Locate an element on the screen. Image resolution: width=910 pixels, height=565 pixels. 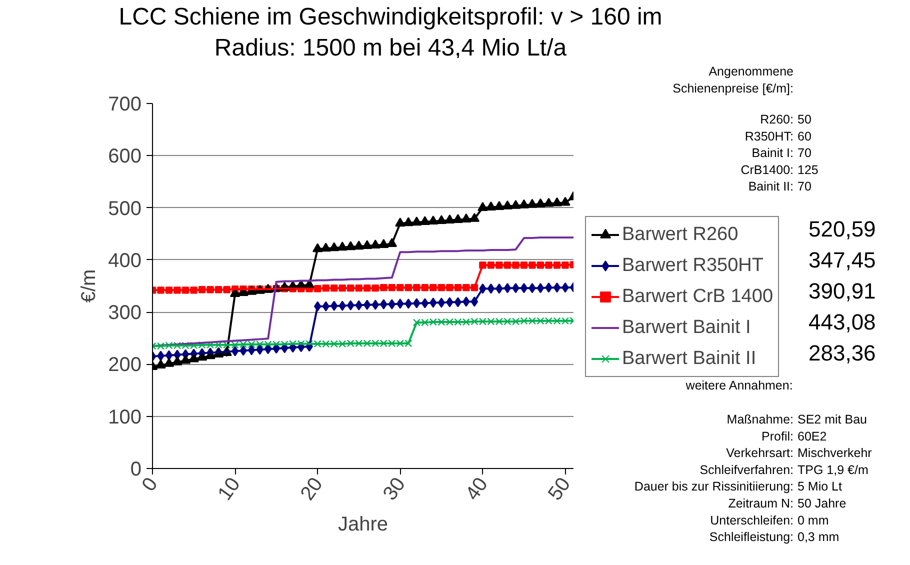
text: 520,59 is located at coordinates (842, 229).